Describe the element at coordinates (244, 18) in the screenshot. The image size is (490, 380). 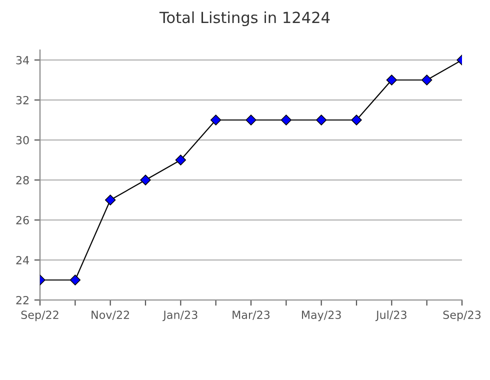
I see `chart-title: Total Listings in 12424` at that location.